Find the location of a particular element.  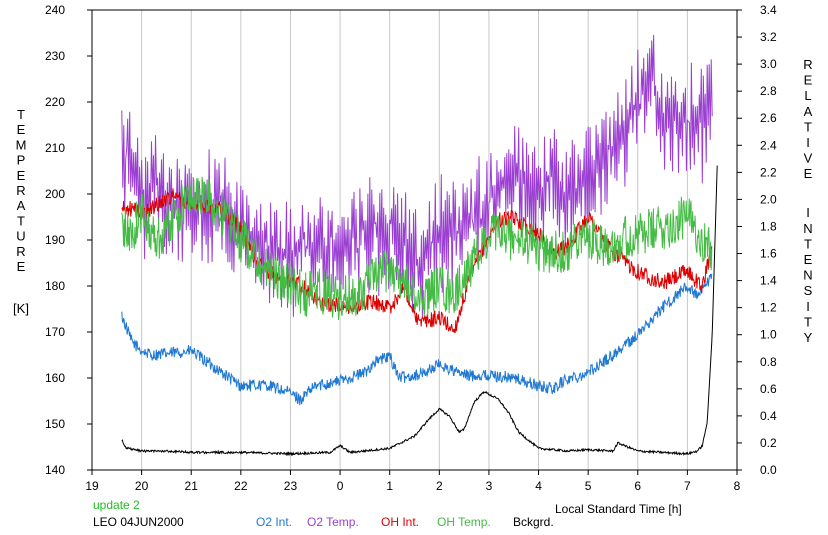

y-right-tick-label: 1.2 is located at coordinates (768, 308).